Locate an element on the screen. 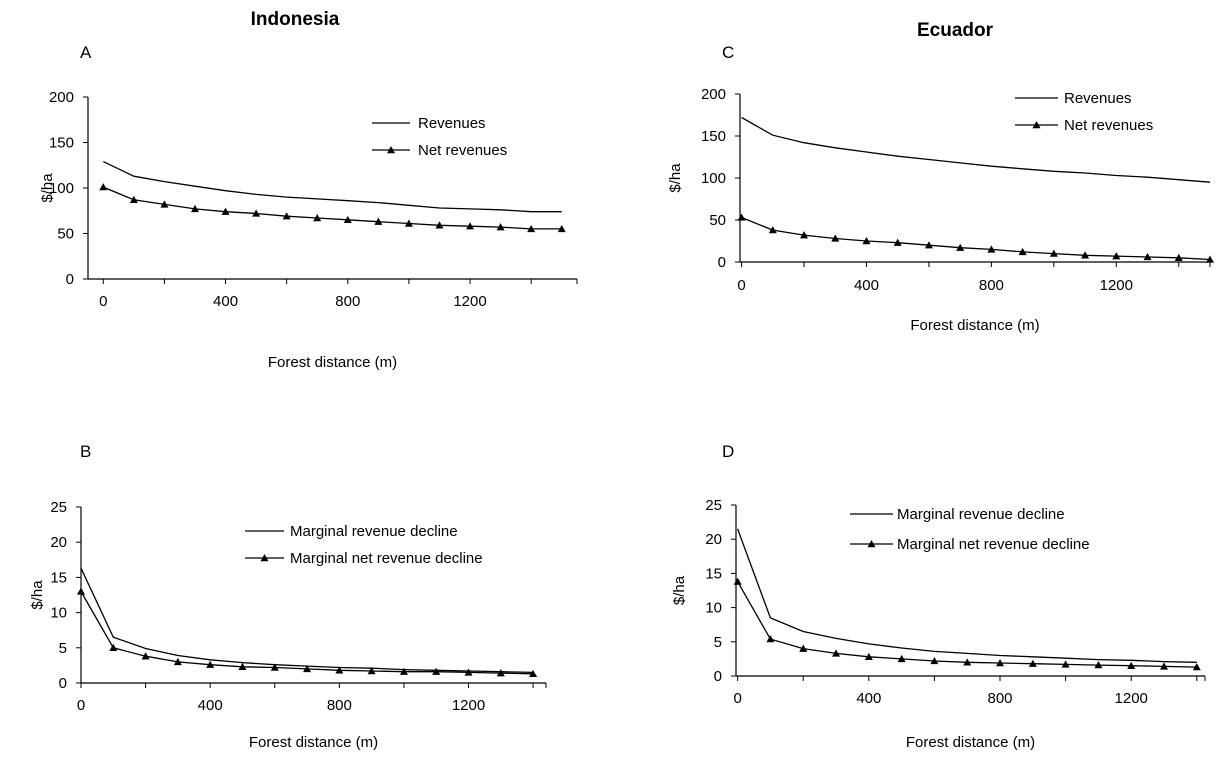  chart-c-x-tick-label: 400 is located at coordinates (866, 285).